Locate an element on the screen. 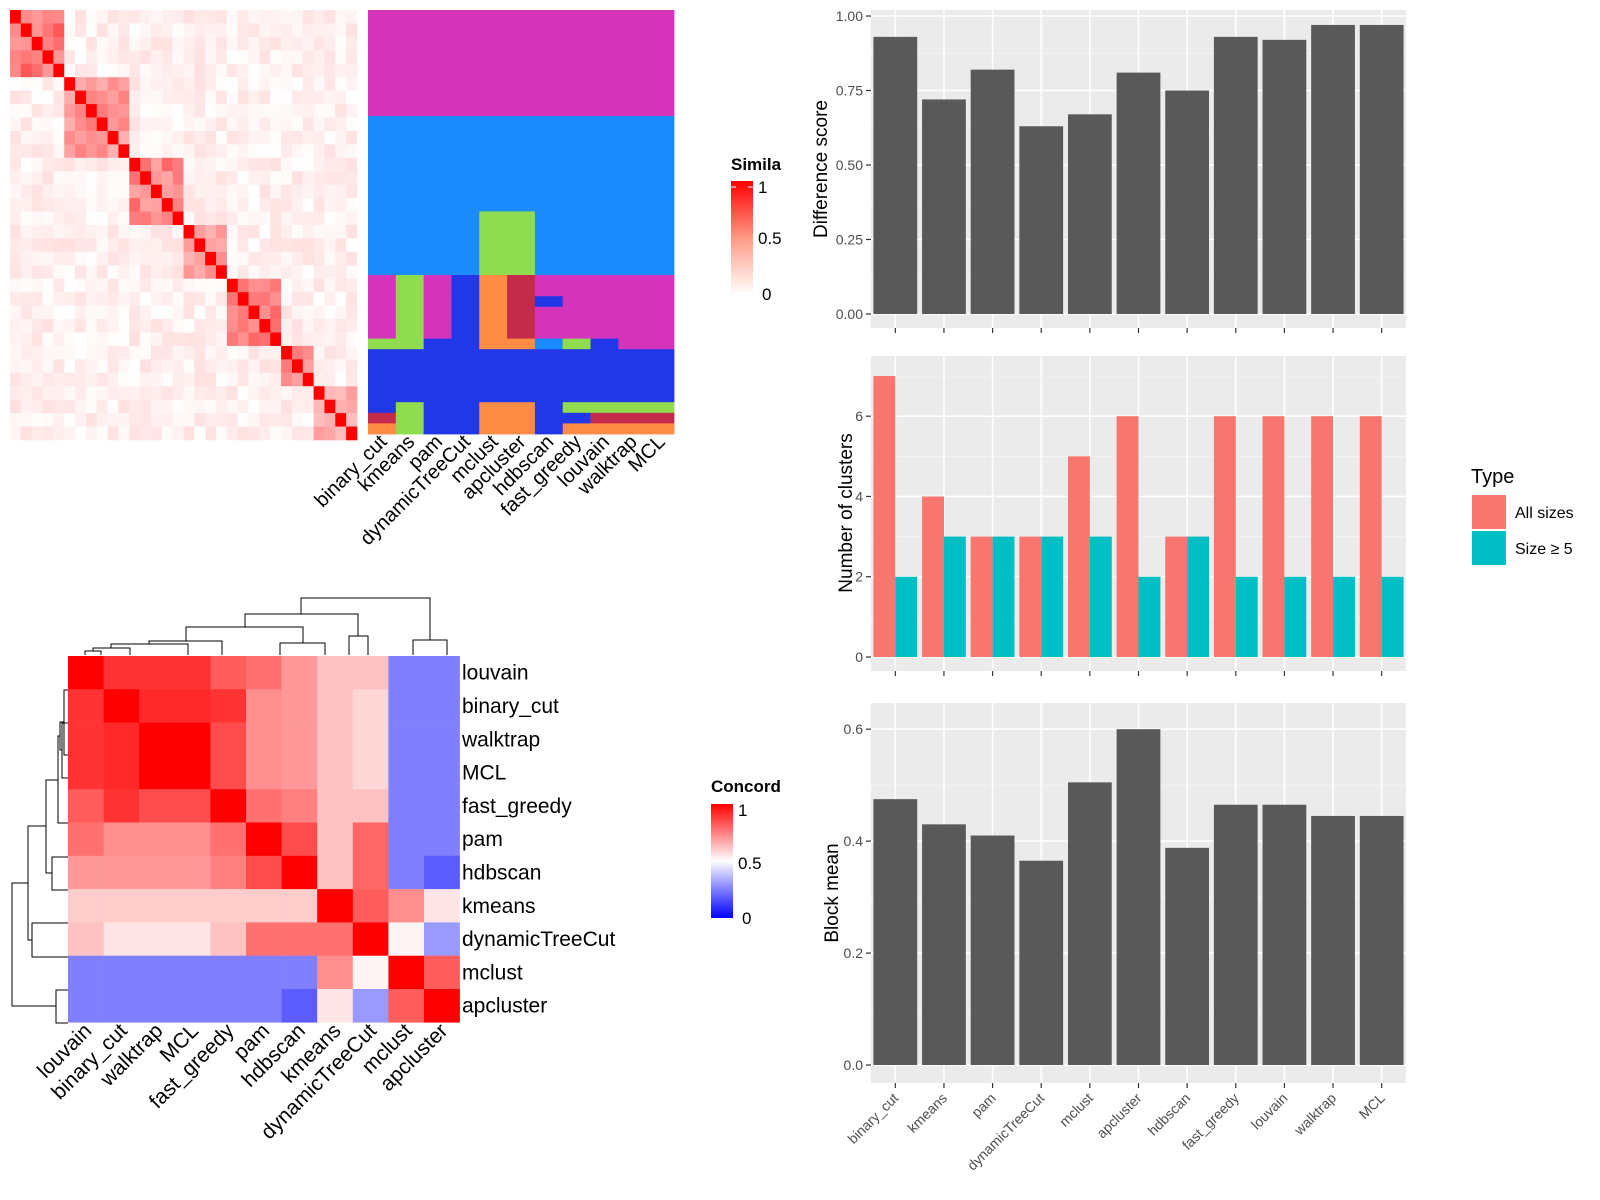 The width and height of the screenshot is (1600, 1200). concordance-row-label-mclust: mclust is located at coordinates (492, 972).